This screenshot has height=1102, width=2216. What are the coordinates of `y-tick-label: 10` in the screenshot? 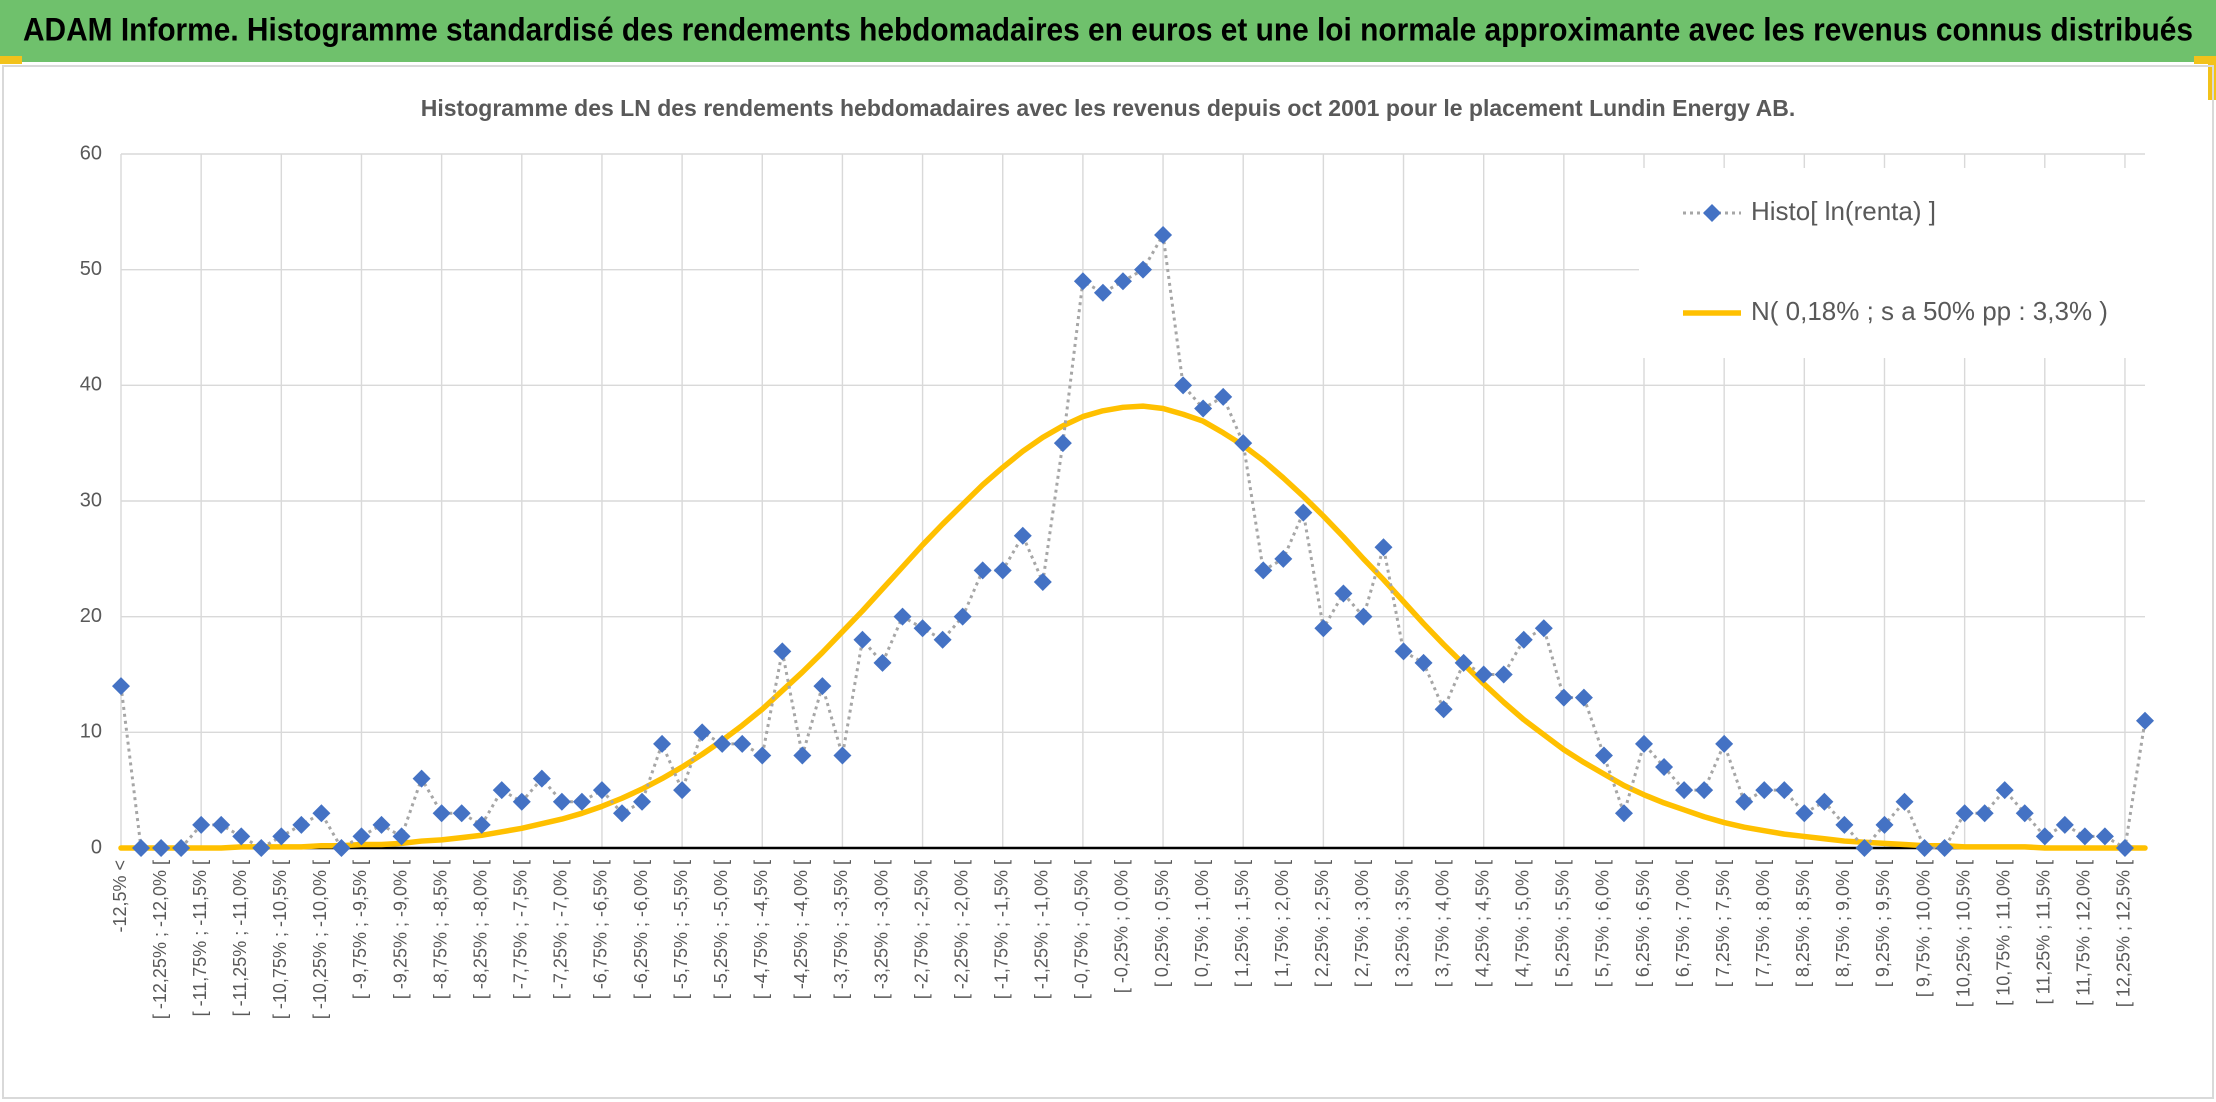 It's located at (91, 732).